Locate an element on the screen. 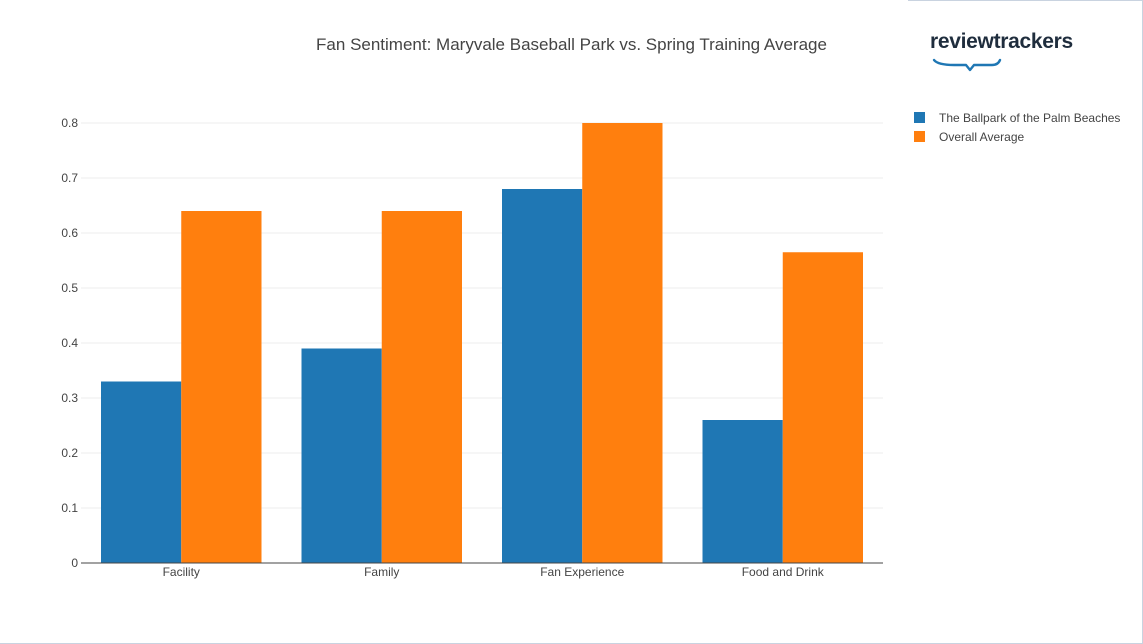 This screenshot has width=1143, height=644. speech-bubble-swoosh-icon is located at coordinates (967, 65).